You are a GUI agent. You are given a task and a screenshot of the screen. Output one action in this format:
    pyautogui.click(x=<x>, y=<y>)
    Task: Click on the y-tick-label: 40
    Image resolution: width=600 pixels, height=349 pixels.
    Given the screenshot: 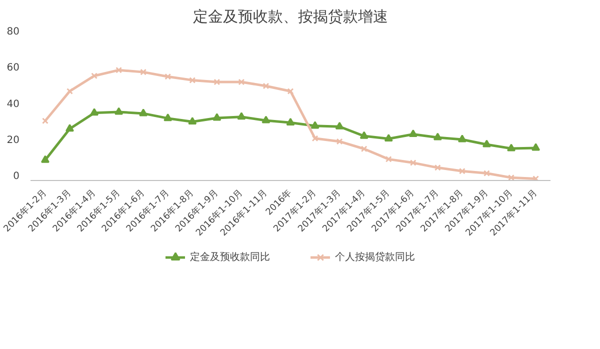 What is the action you would take?
    pyautogui.click(x=13, y=104)
    